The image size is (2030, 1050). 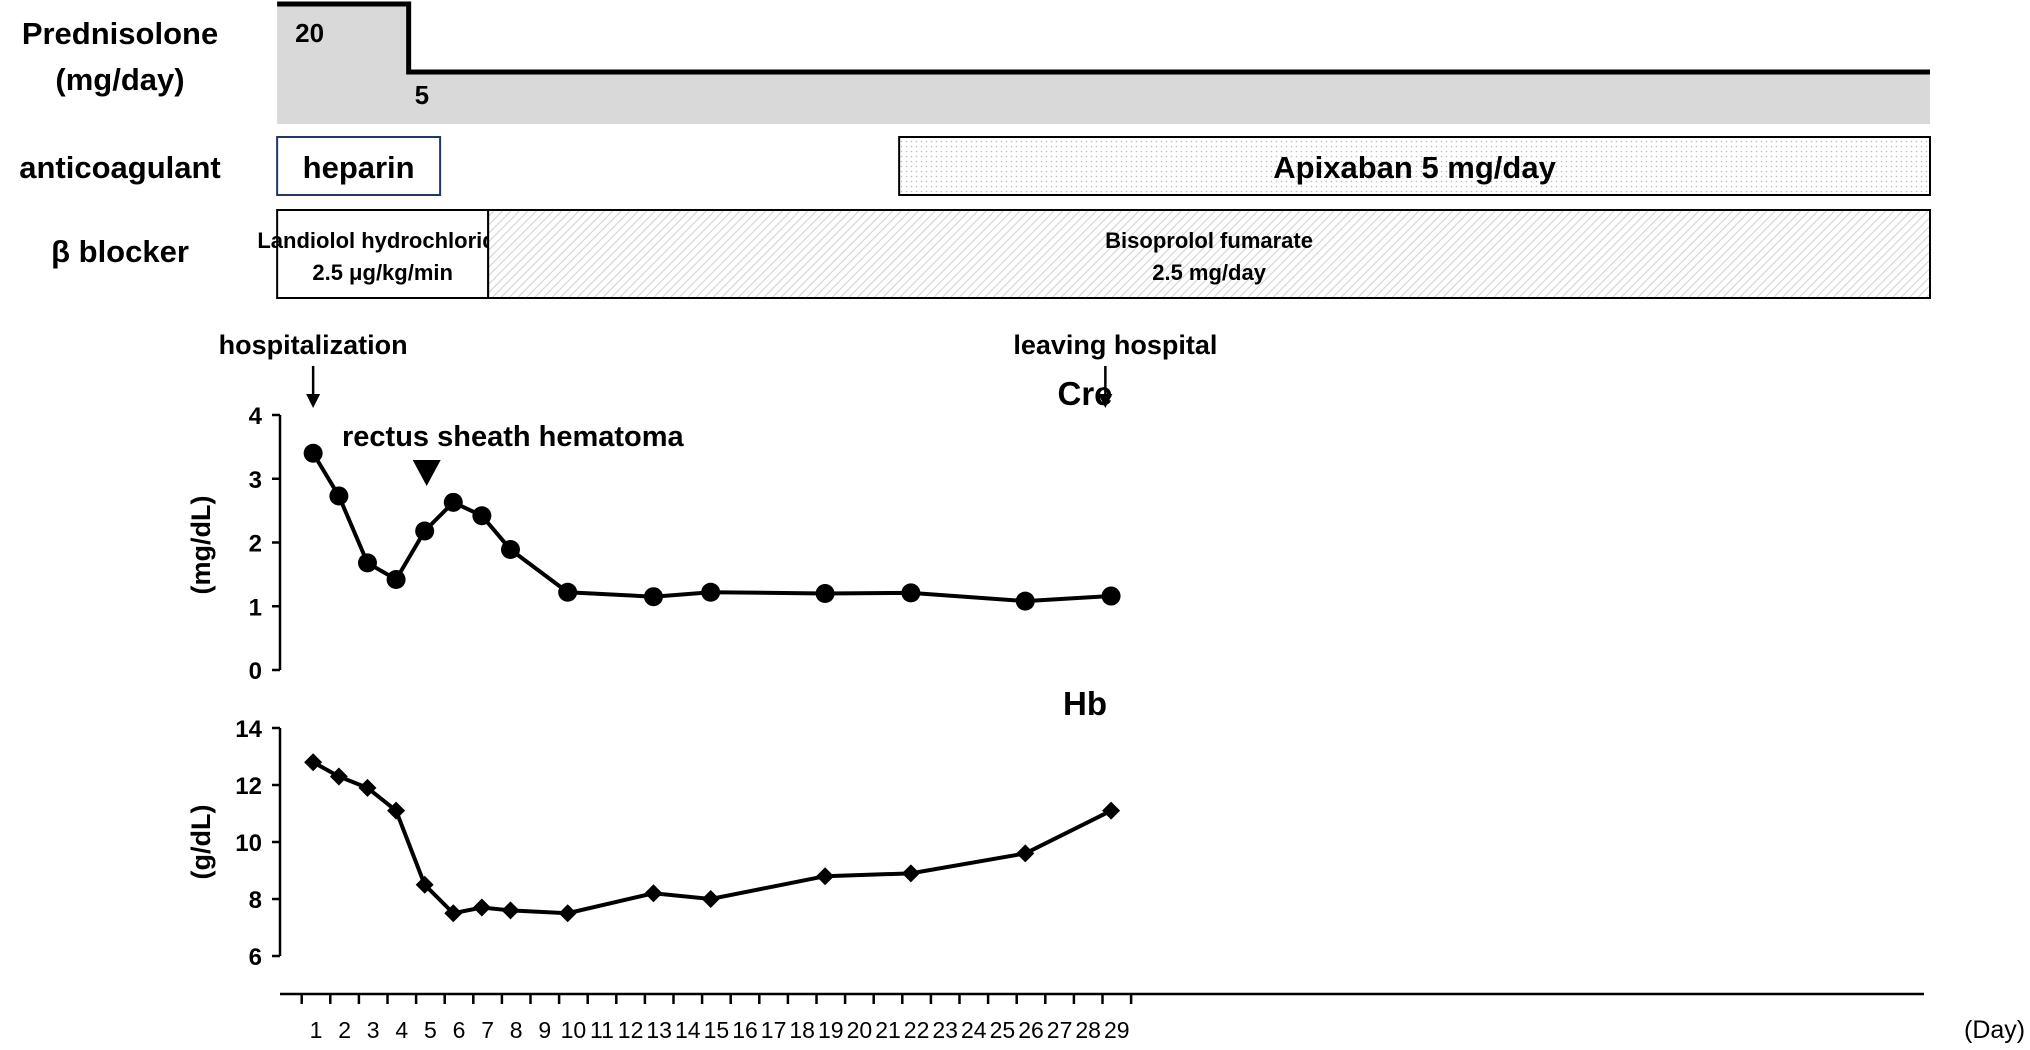 What do you see at coordinates (1088, 1030) in the screenshot?
I see `x-tick-label-28: 28` at bounding box center [1088, 1030].